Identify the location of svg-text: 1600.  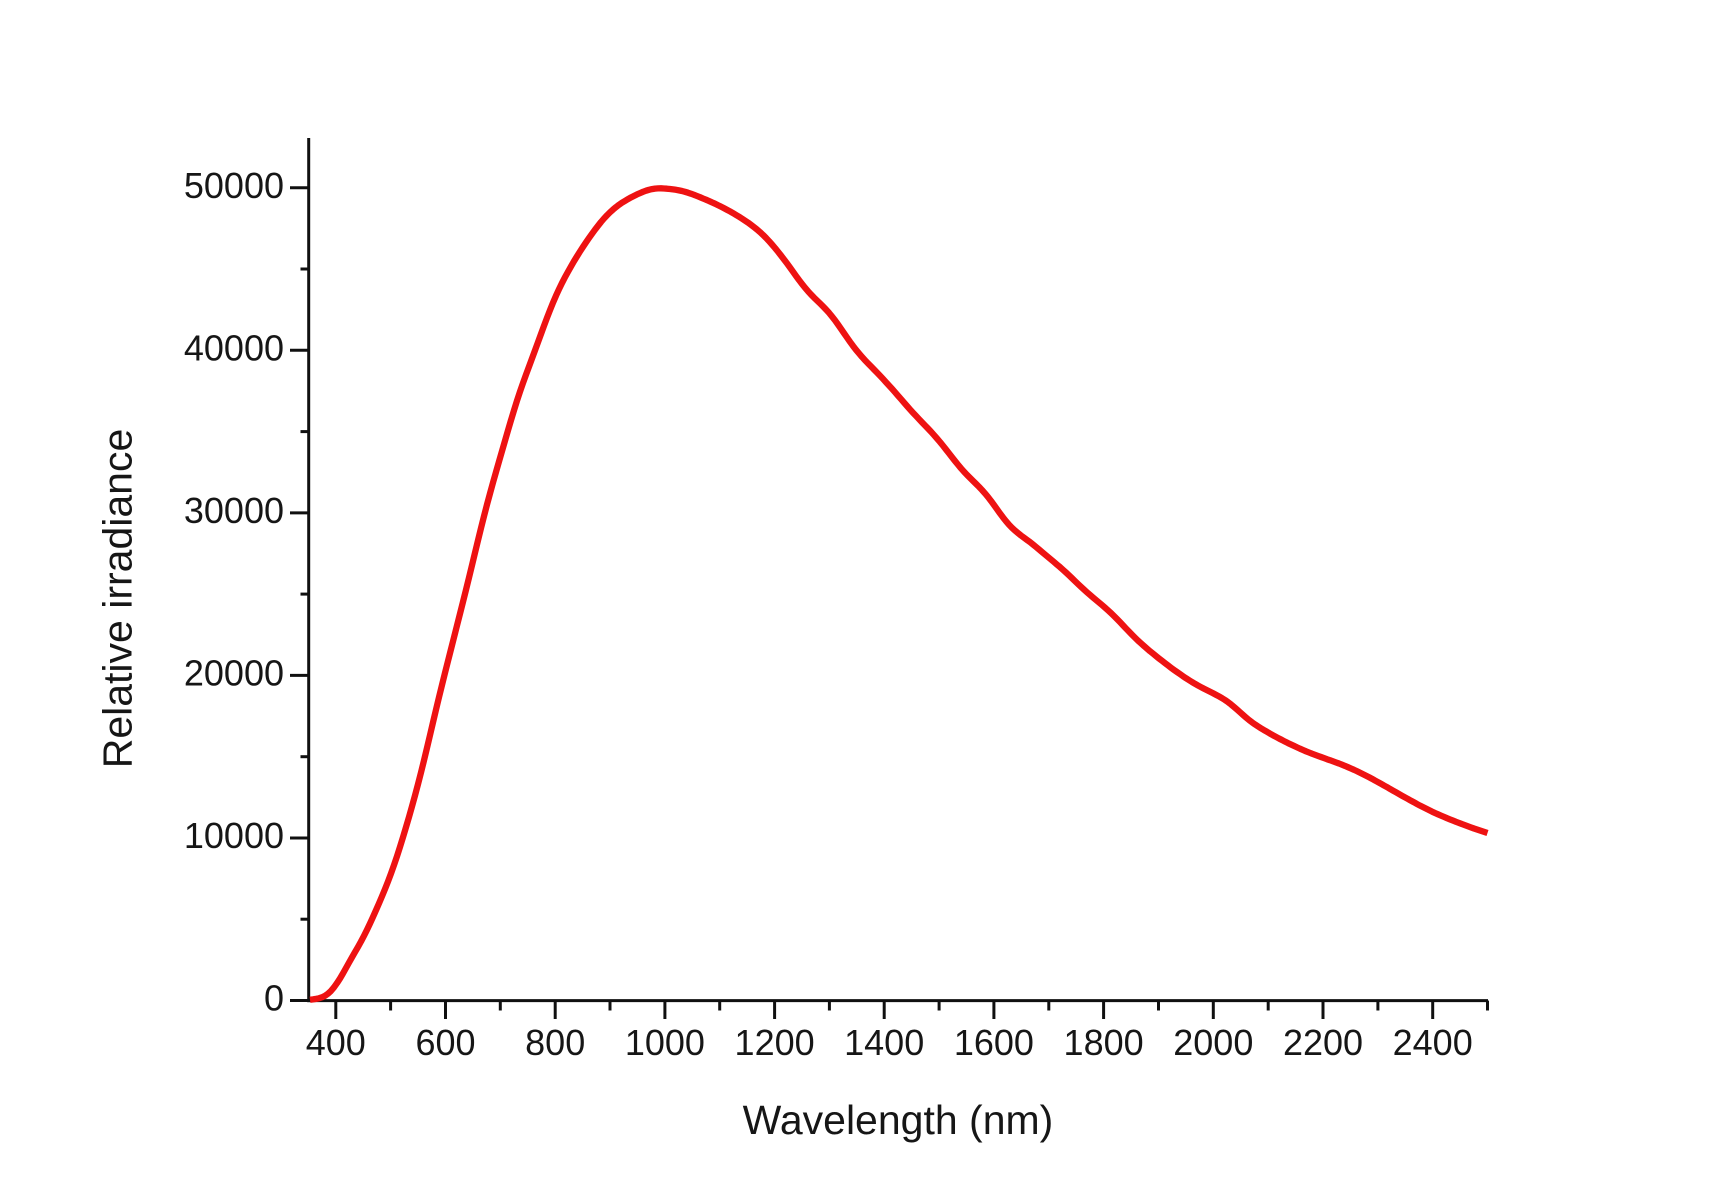
(994, 1042).